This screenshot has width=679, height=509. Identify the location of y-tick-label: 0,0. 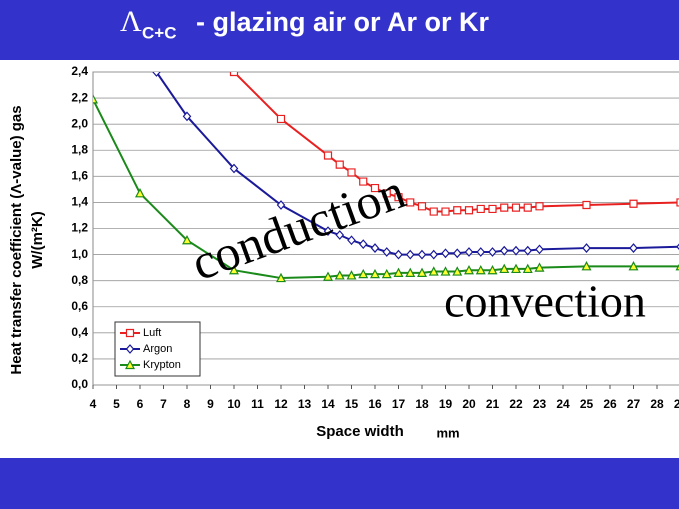
(79, 384).